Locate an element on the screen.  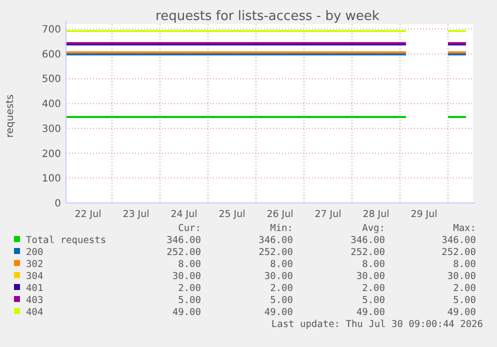
legend-label: 404 is located at coordinates (35, 312).